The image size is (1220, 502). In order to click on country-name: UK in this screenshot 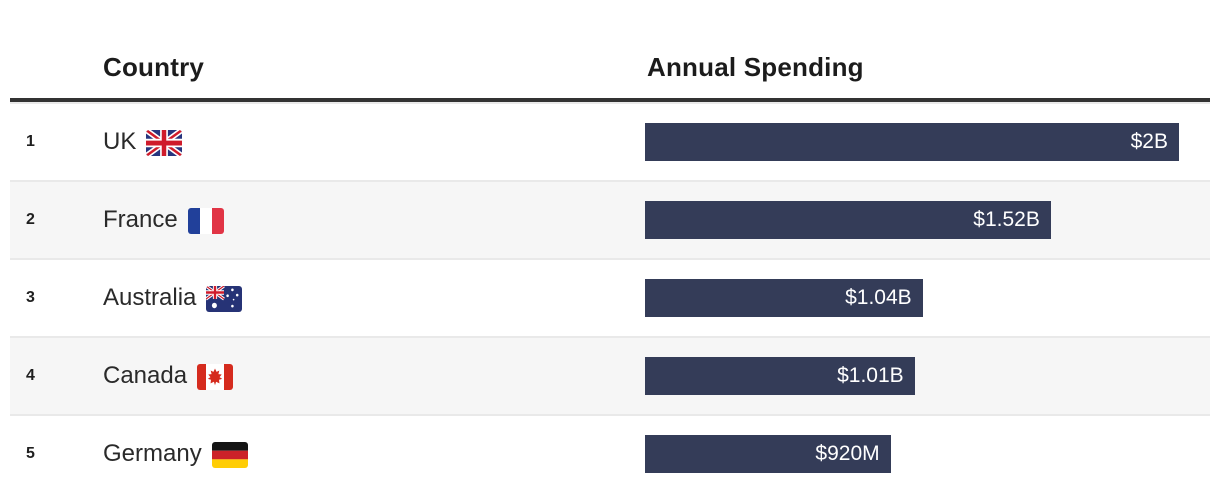, I will do `click(120, 141)`.